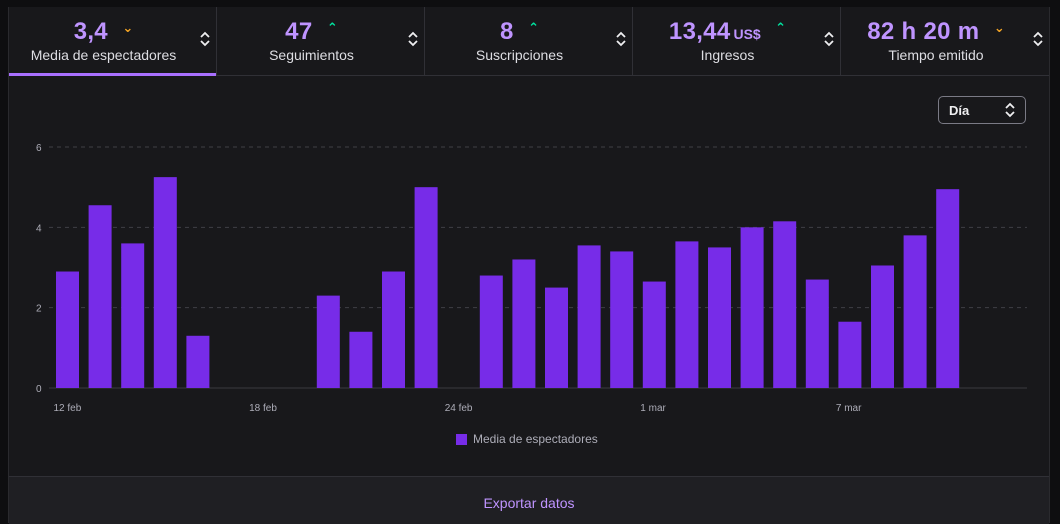 The image size is (1060, 524). Describe the element at coordinates (747, 34) in the screenshot. I see `tab-unit: US$` at that location.